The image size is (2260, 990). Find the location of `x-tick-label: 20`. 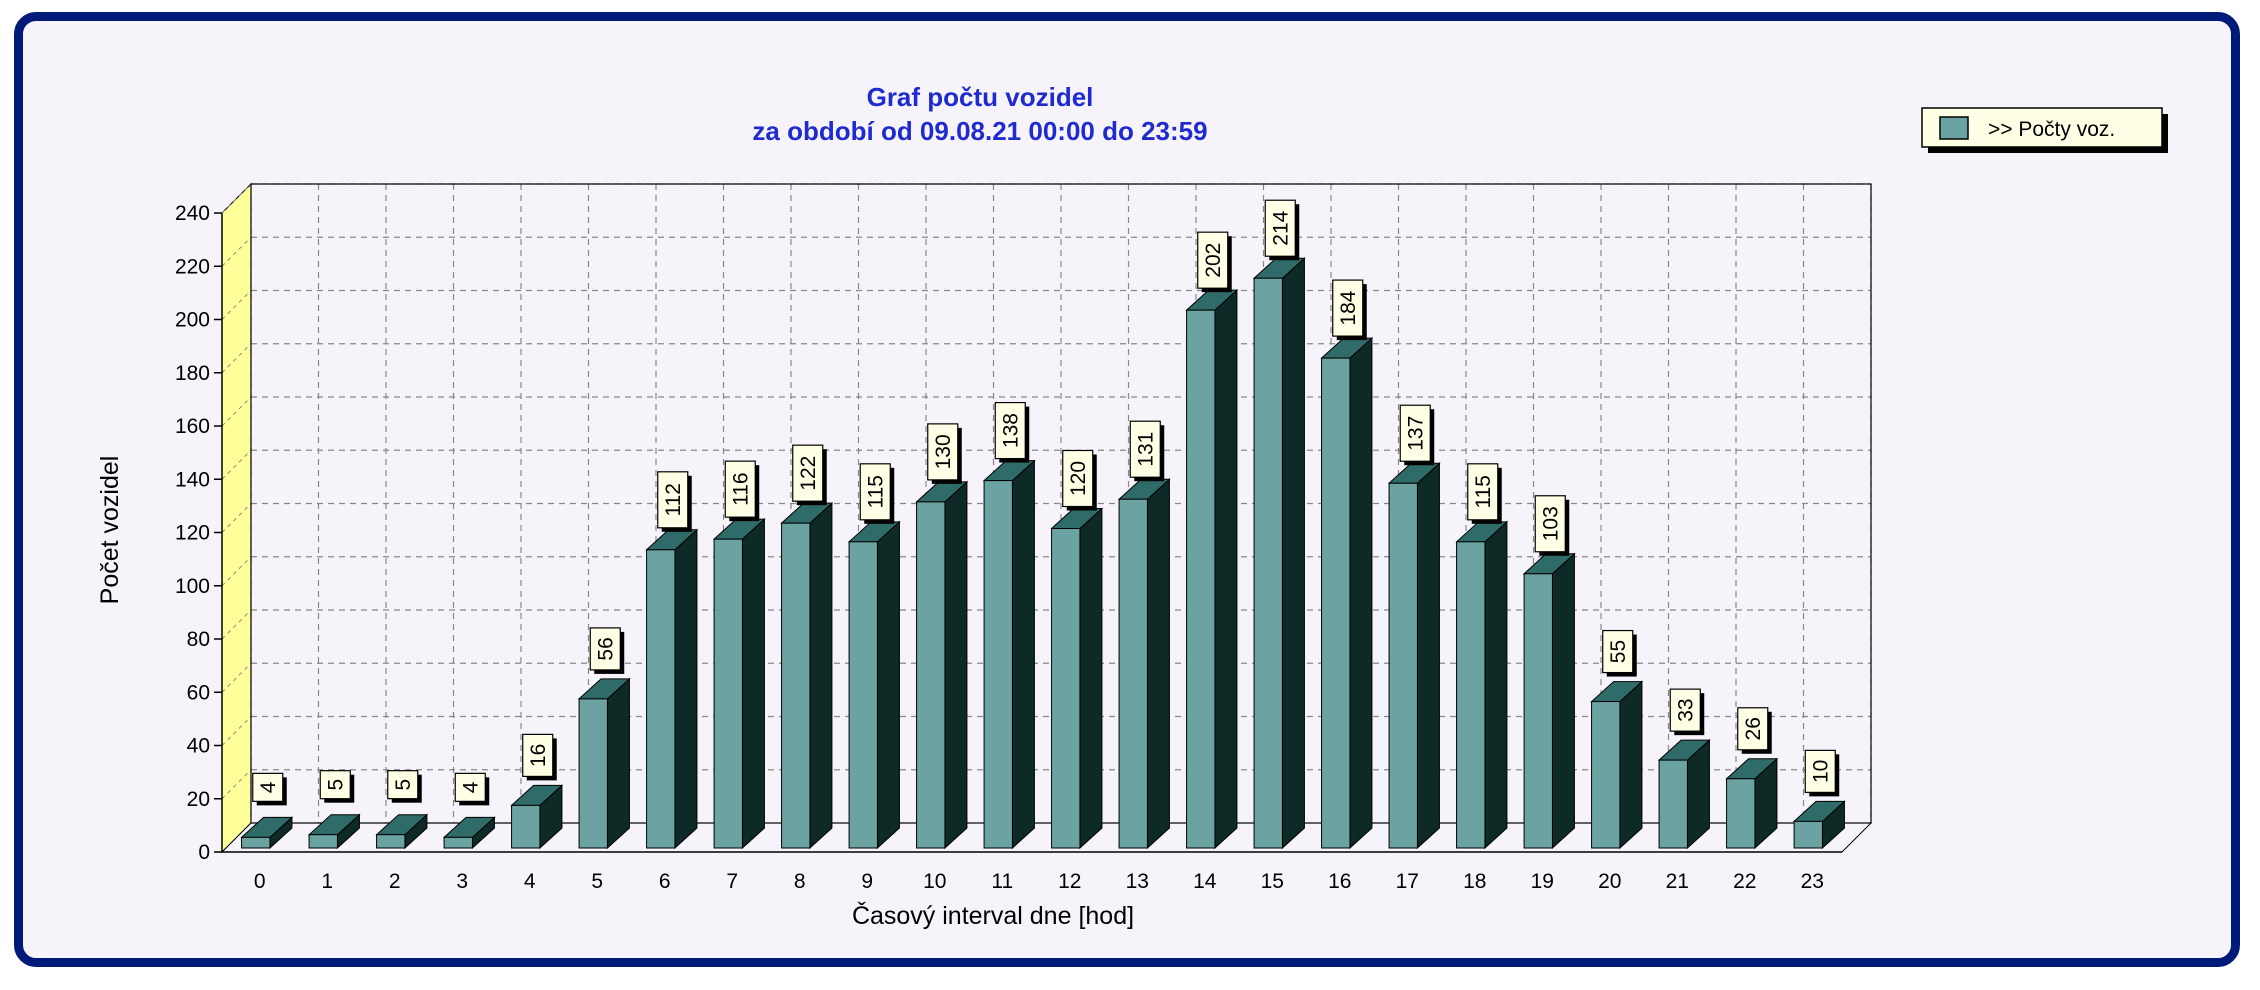

x-tick-label: 20 is located at coordinates (1609, 881).